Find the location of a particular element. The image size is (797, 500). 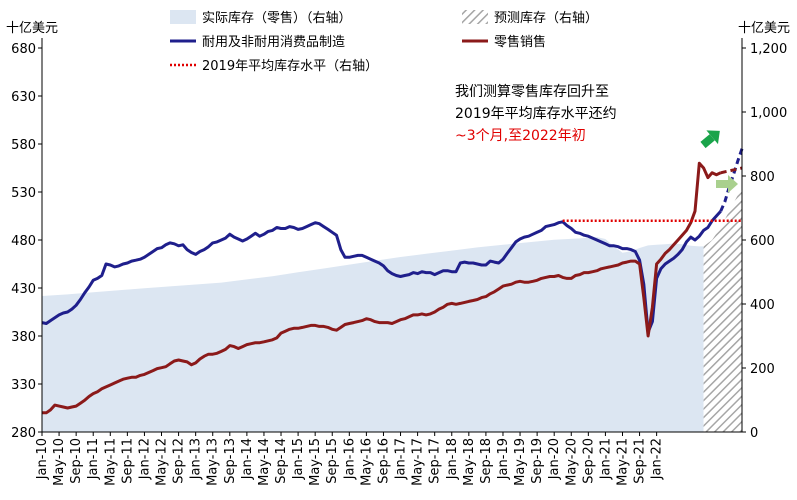

left-axis-tick-label: 530 is located at coordinates (23, 193).